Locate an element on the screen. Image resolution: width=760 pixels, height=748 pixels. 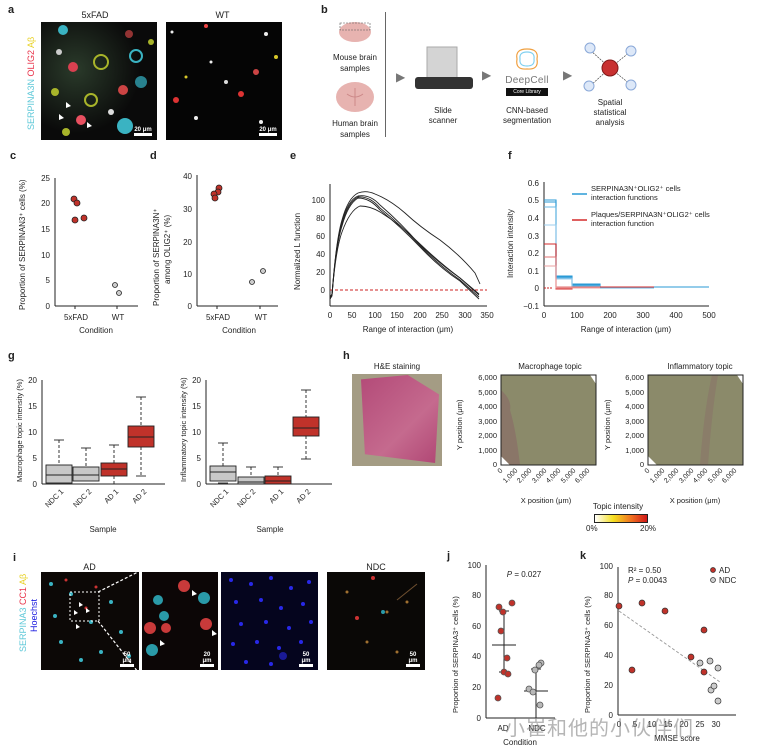
panel-a-stain-label: SERPINA3N OLIG2 Aβ is located at coordinates (31, 83).